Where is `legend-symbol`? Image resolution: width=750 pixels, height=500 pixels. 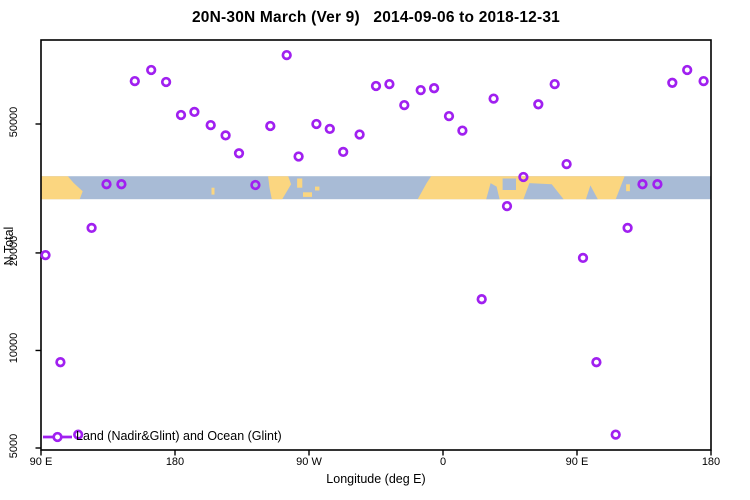 legend-symbol is located at coordinates (57, 437).